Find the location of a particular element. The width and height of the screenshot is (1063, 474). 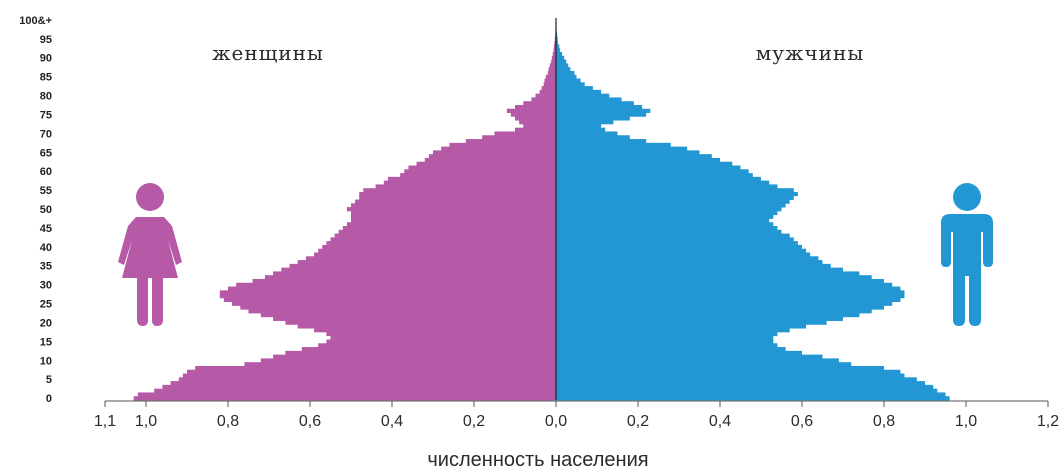

x-tick-label: 1,1 is located at coordinates (105, 421).